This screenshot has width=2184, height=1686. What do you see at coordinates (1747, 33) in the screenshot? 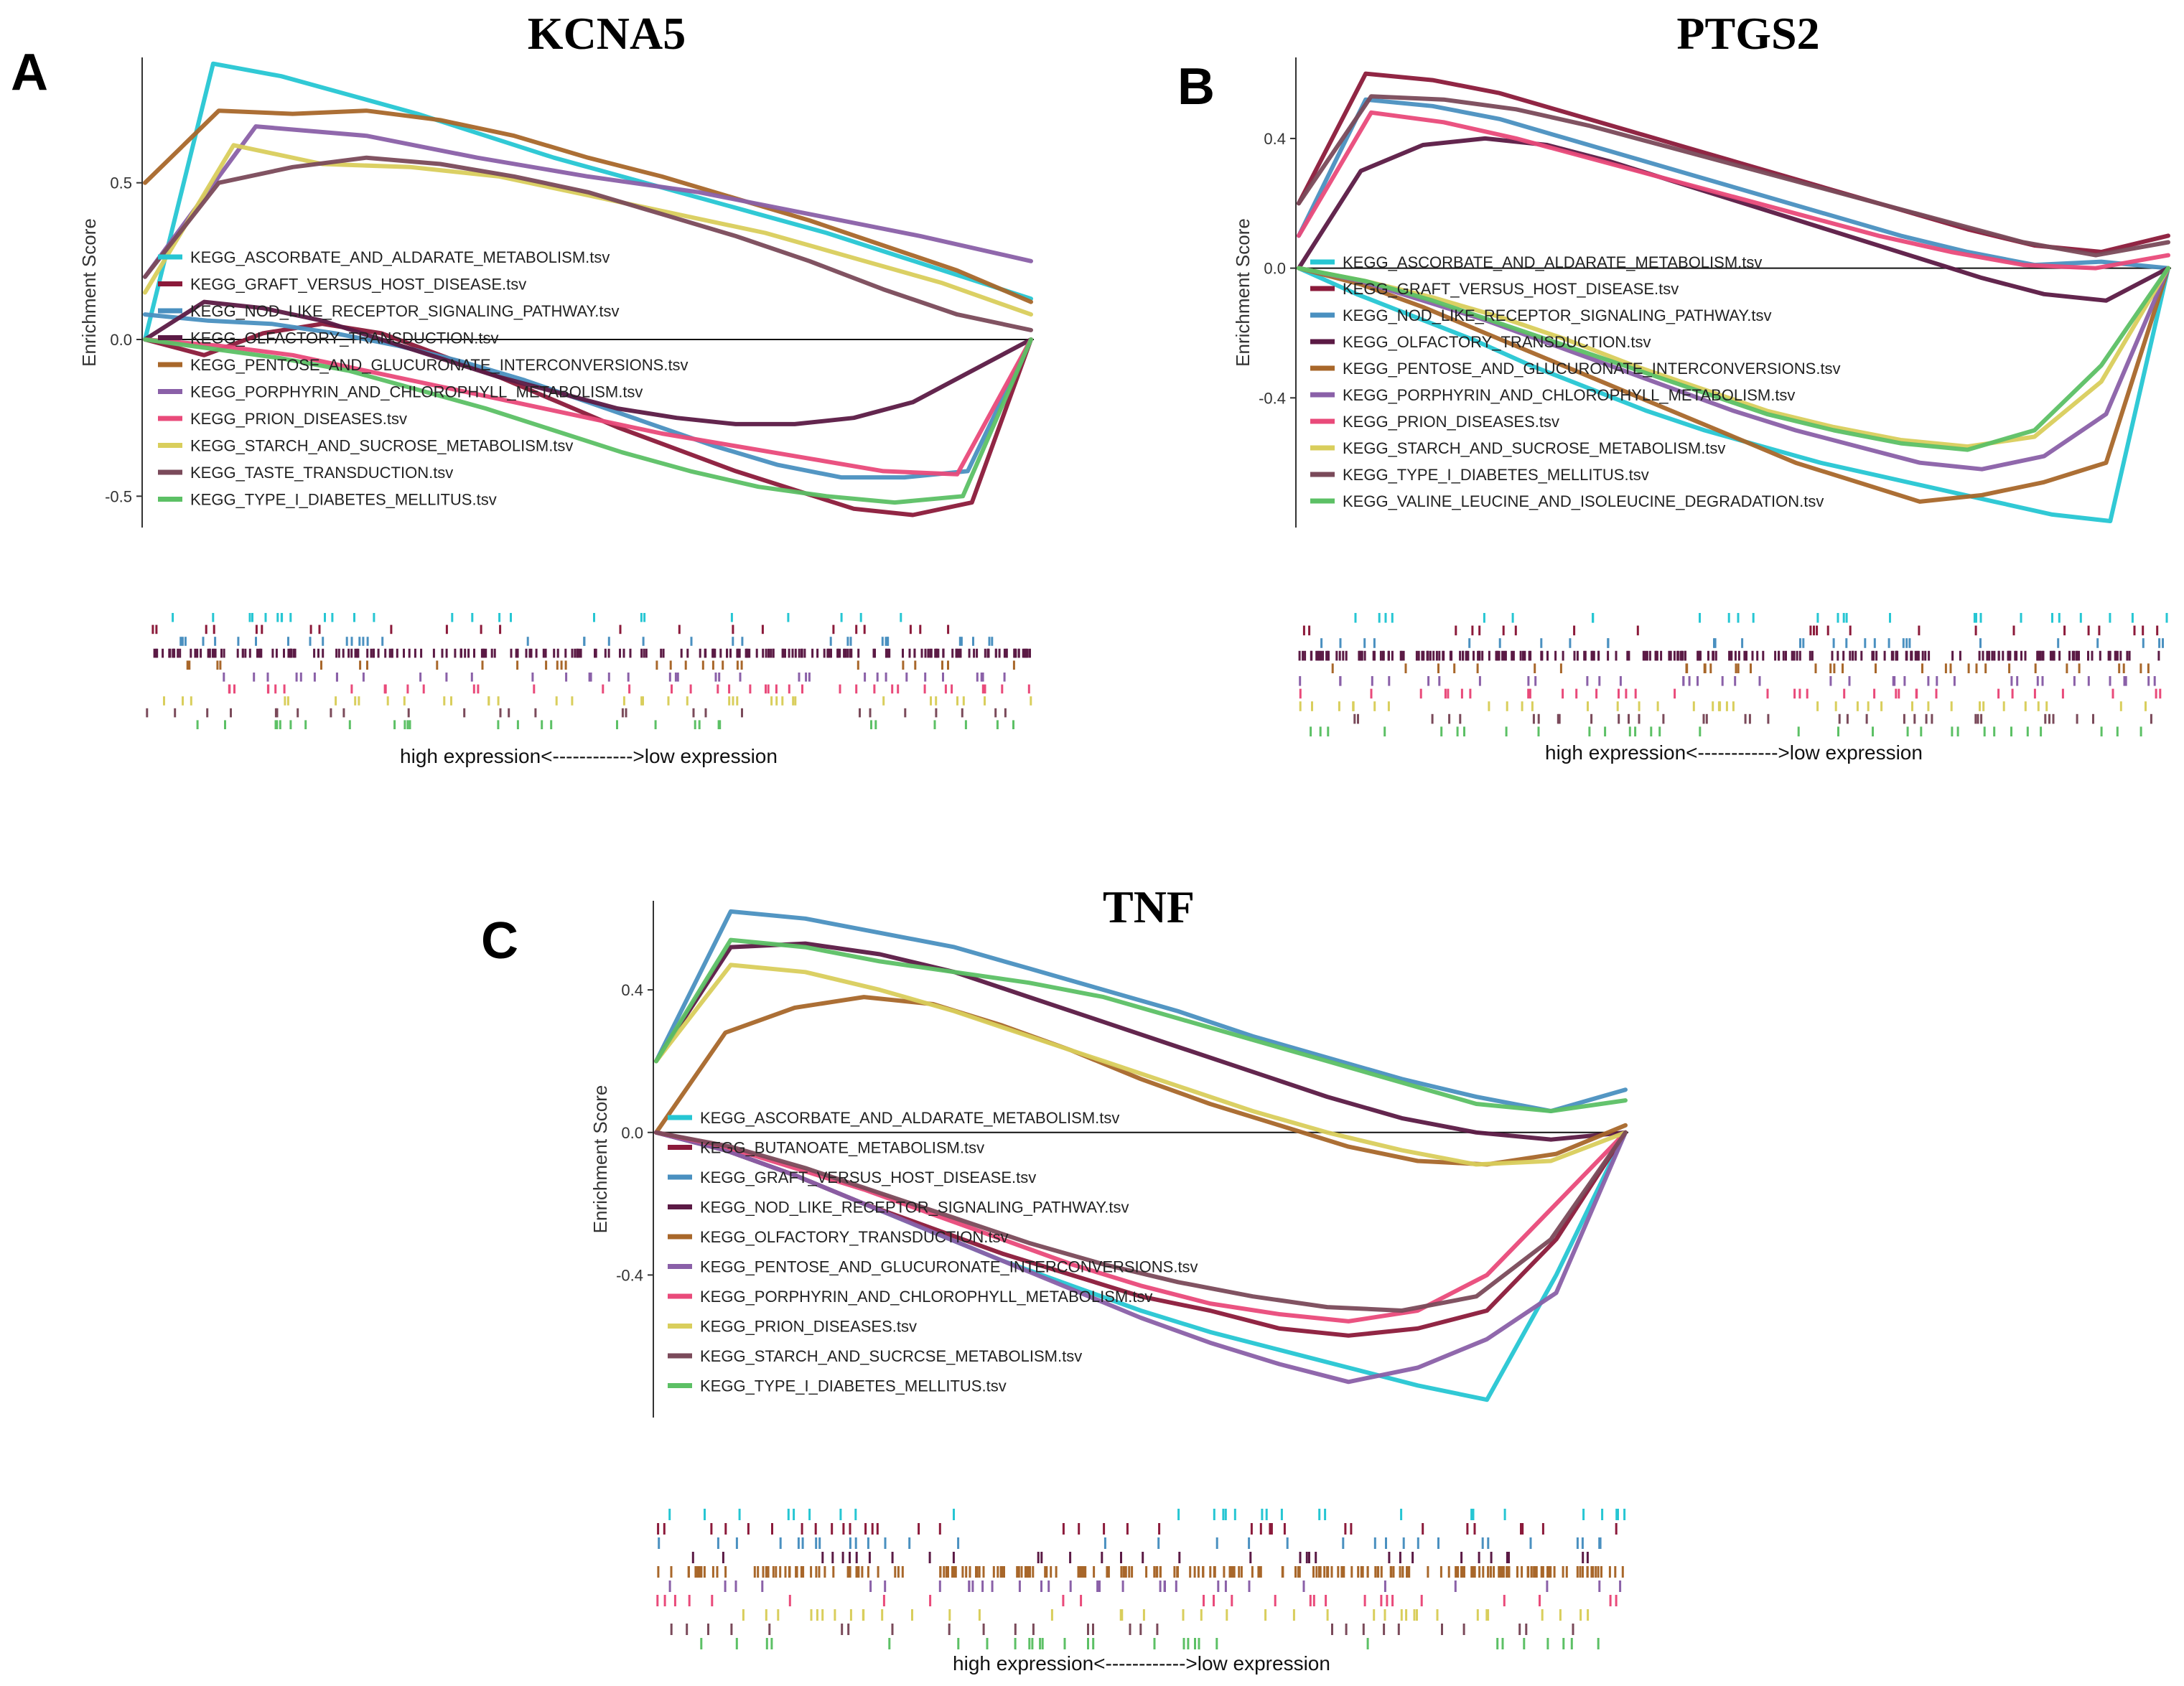
I see `panel-title: PTGS2` at bounding box center [1747, 33].